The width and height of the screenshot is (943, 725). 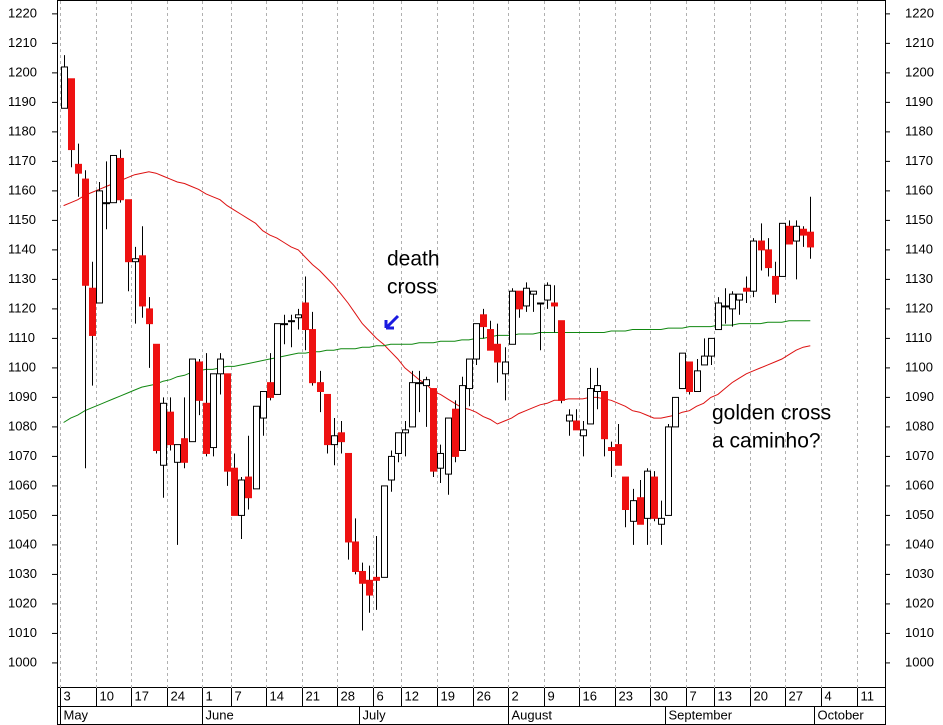 I want to click on x-tick-label: 26, so click(x=484, y=695).